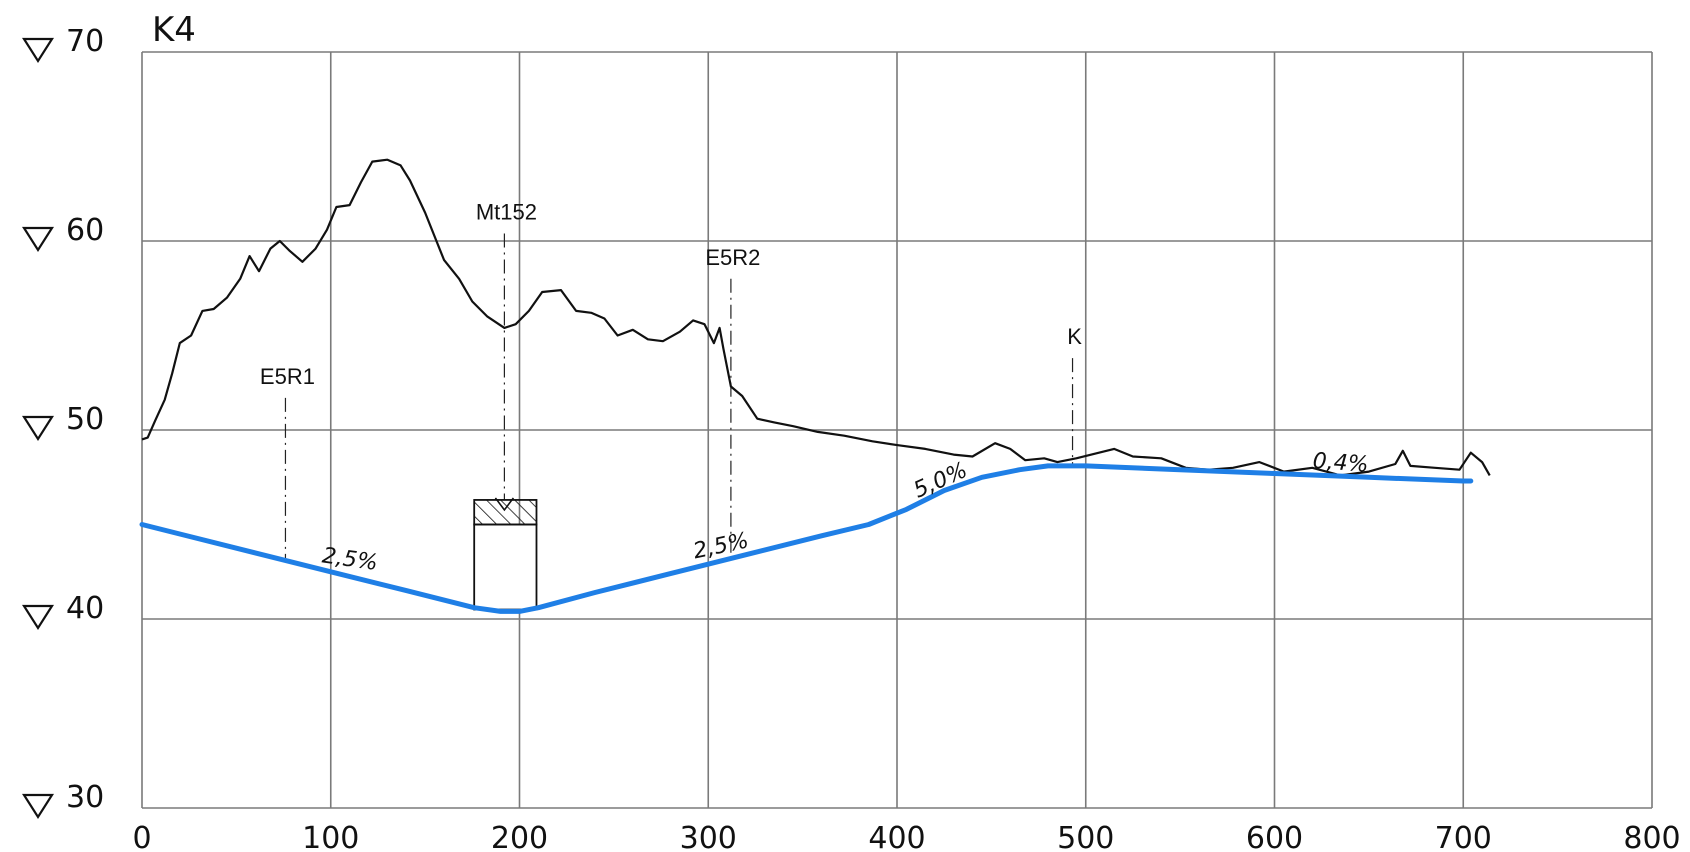 Image resolution: width=1690 pixels, height=852 pixels. I want to click on x-tick-label: 700, so click(1463, 836).